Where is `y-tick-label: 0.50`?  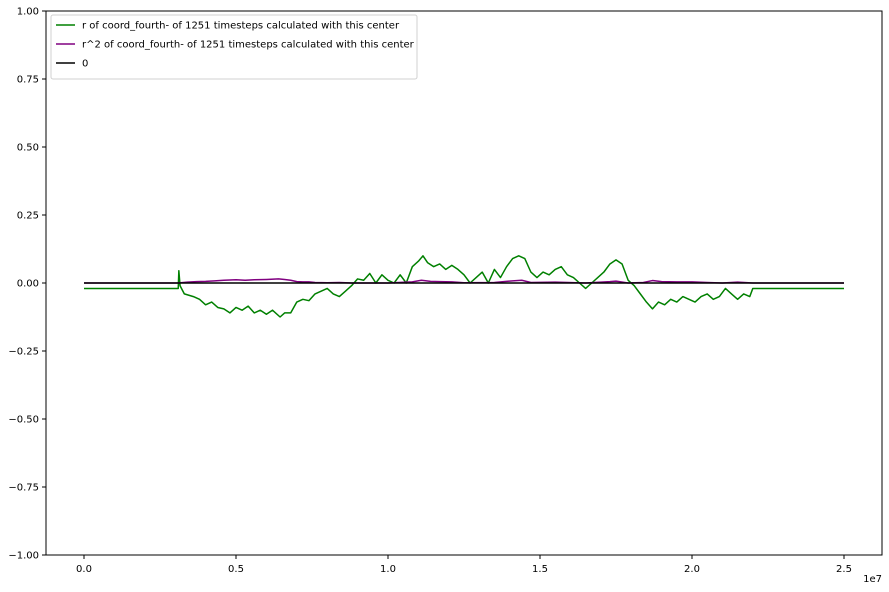
y-tick-label: 0.50 is located at coordinates (28, 148).